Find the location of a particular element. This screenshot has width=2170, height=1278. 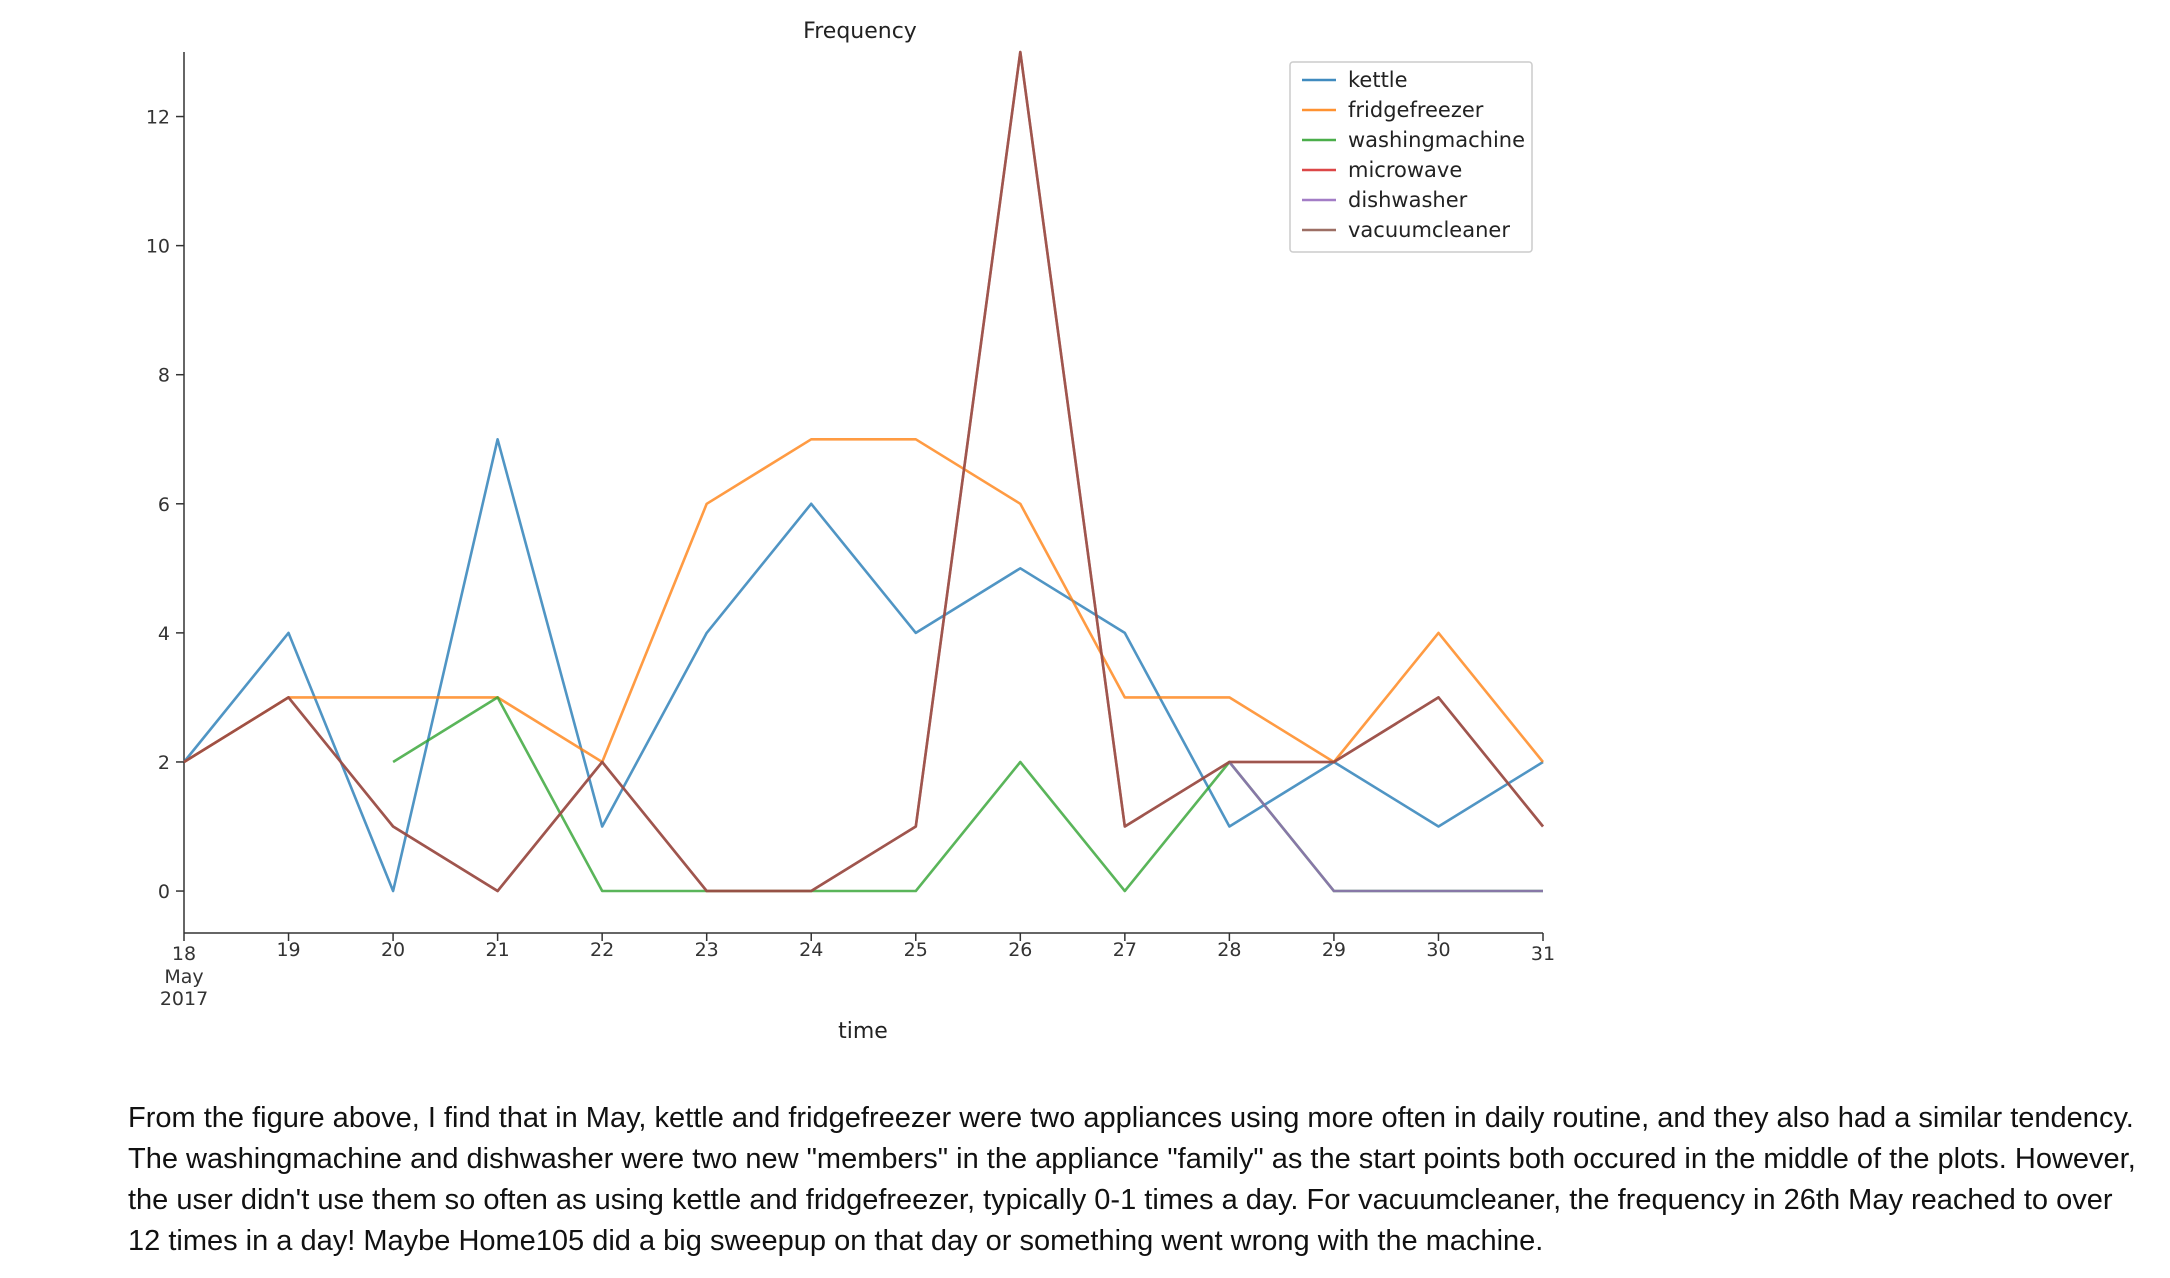

chart-title: Frequency is located at coordinates (860, 31).